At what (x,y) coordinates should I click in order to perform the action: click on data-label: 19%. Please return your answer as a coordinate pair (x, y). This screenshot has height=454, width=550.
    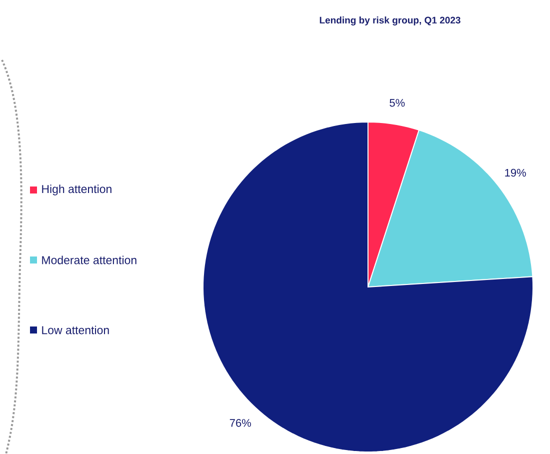
    Looking at the image, I should click on (515, 172).